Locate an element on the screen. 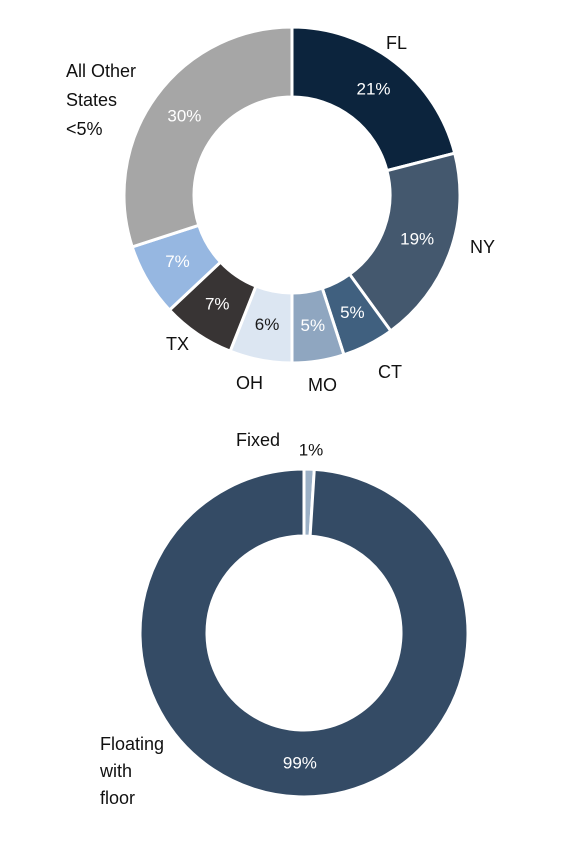  value-label-unlabeled-6: 7% is located at coordinates (177, 261).